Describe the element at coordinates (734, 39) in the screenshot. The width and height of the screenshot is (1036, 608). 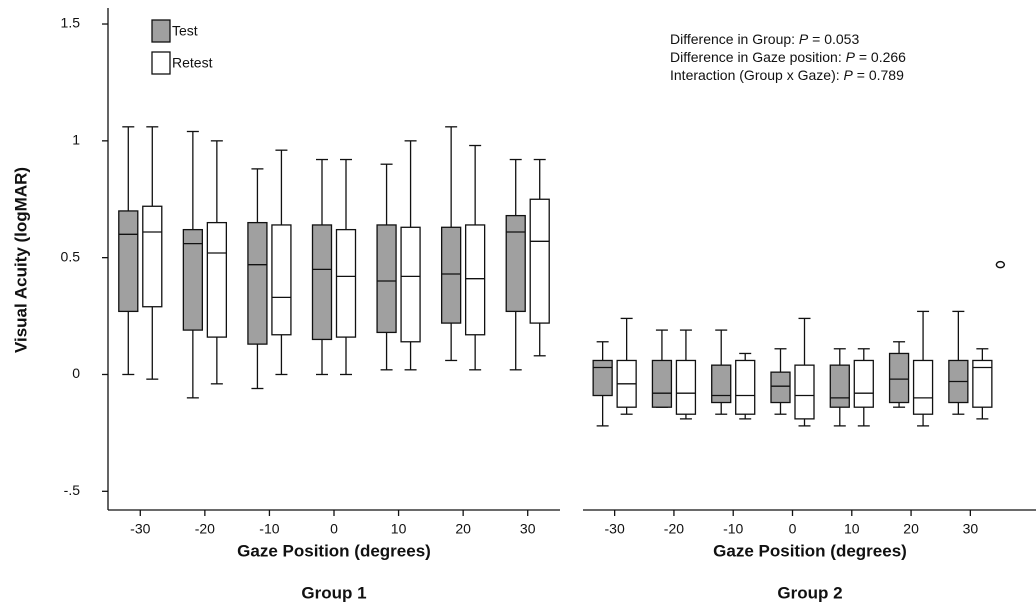
I see `annotation-part: Difference in Group:` at that location.